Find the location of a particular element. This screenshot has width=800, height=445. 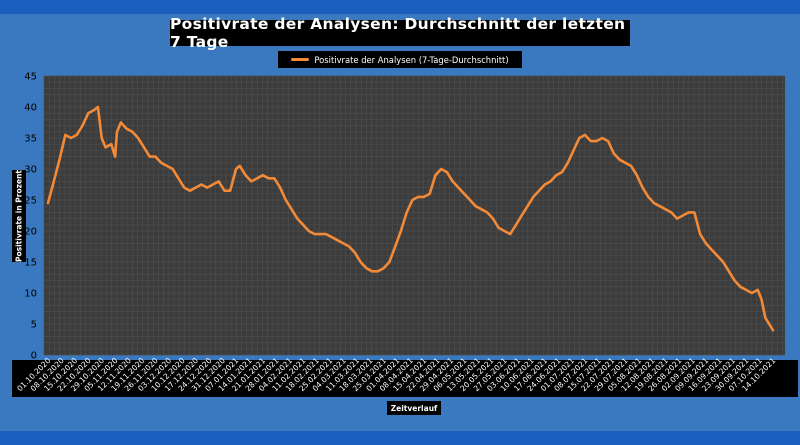

x-axis-band is located at coordinates (405, 378).